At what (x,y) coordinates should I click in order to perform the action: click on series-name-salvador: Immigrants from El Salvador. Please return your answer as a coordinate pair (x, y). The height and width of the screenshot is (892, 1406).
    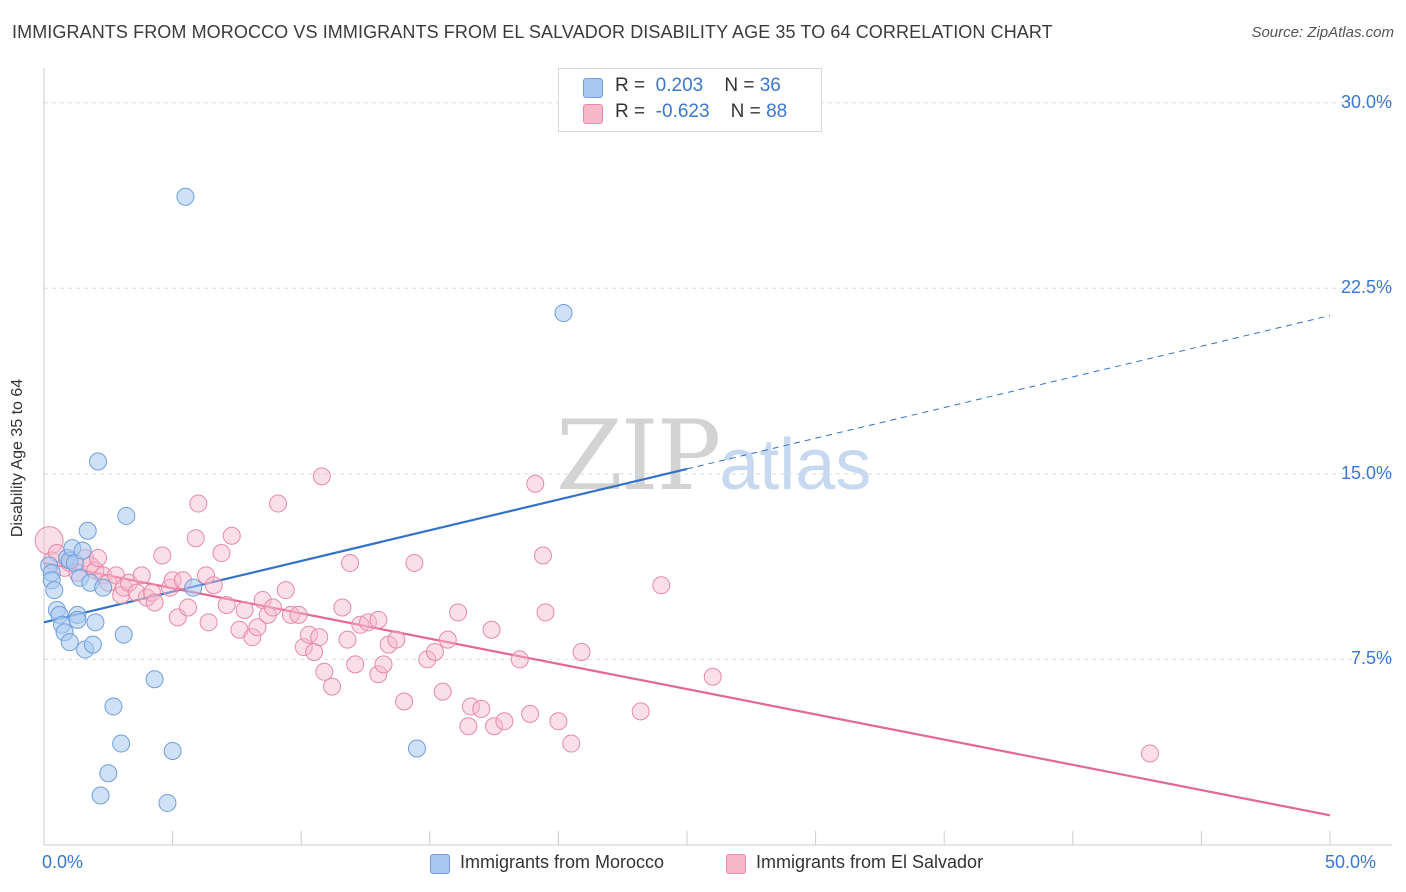
    Looking at the image, I should click on (870, 862).